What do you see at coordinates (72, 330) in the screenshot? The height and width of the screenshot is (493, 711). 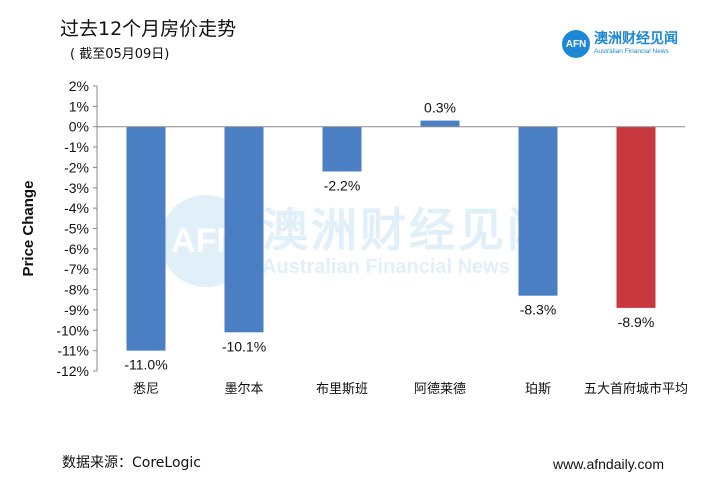 I see `y-tick-label: -10%` at bounding box center [72, 330].